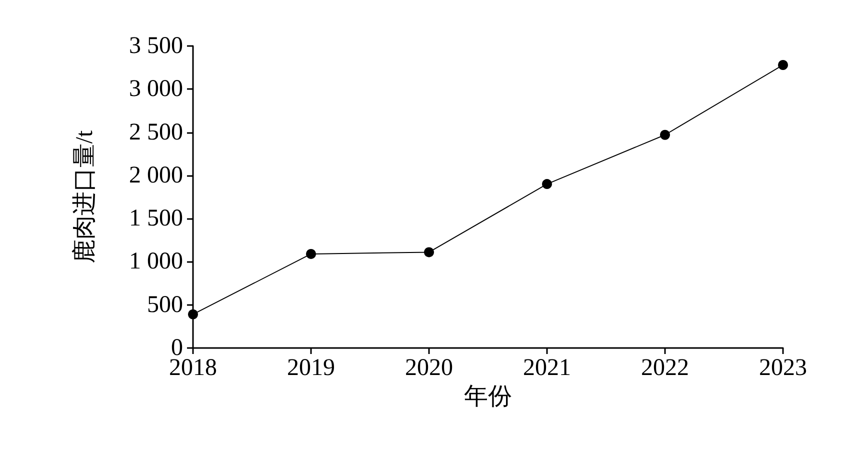 This screenshot has height=455, width=864. I want to click on x-tick-label: 2023, so click(783, 368).